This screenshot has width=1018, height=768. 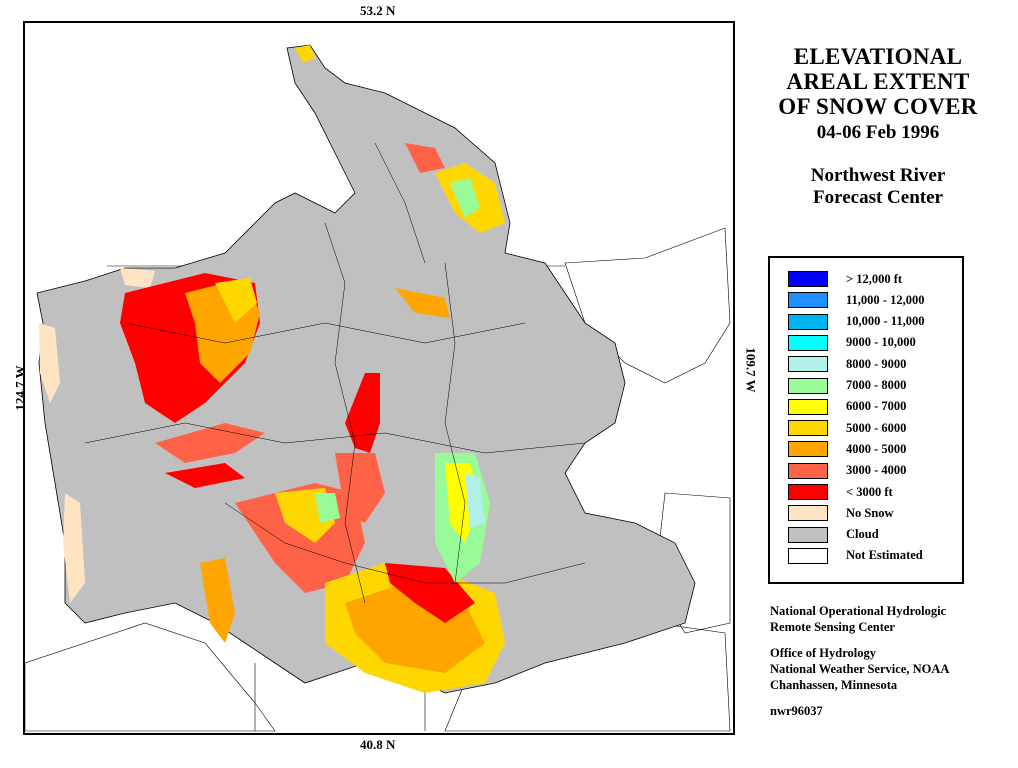 What do you see at coordinates (876, 385) in the screenshot?
I see `legend-label: 7000 - 8000` at bounding box center [876, 385].